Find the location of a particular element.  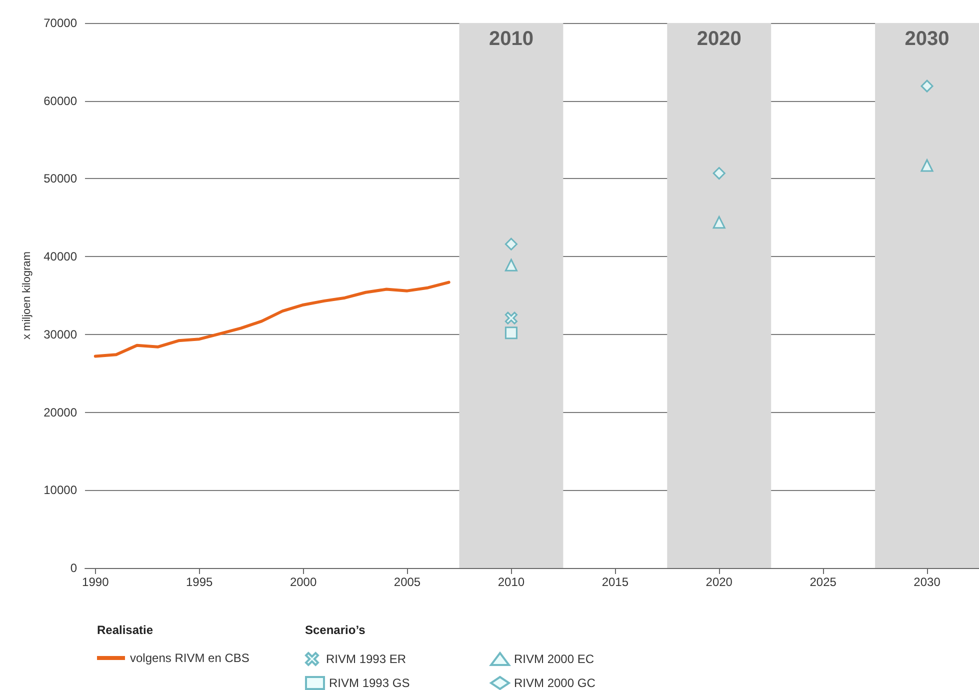

y-tick-label: 70000 is located at coordinates (61, 23).